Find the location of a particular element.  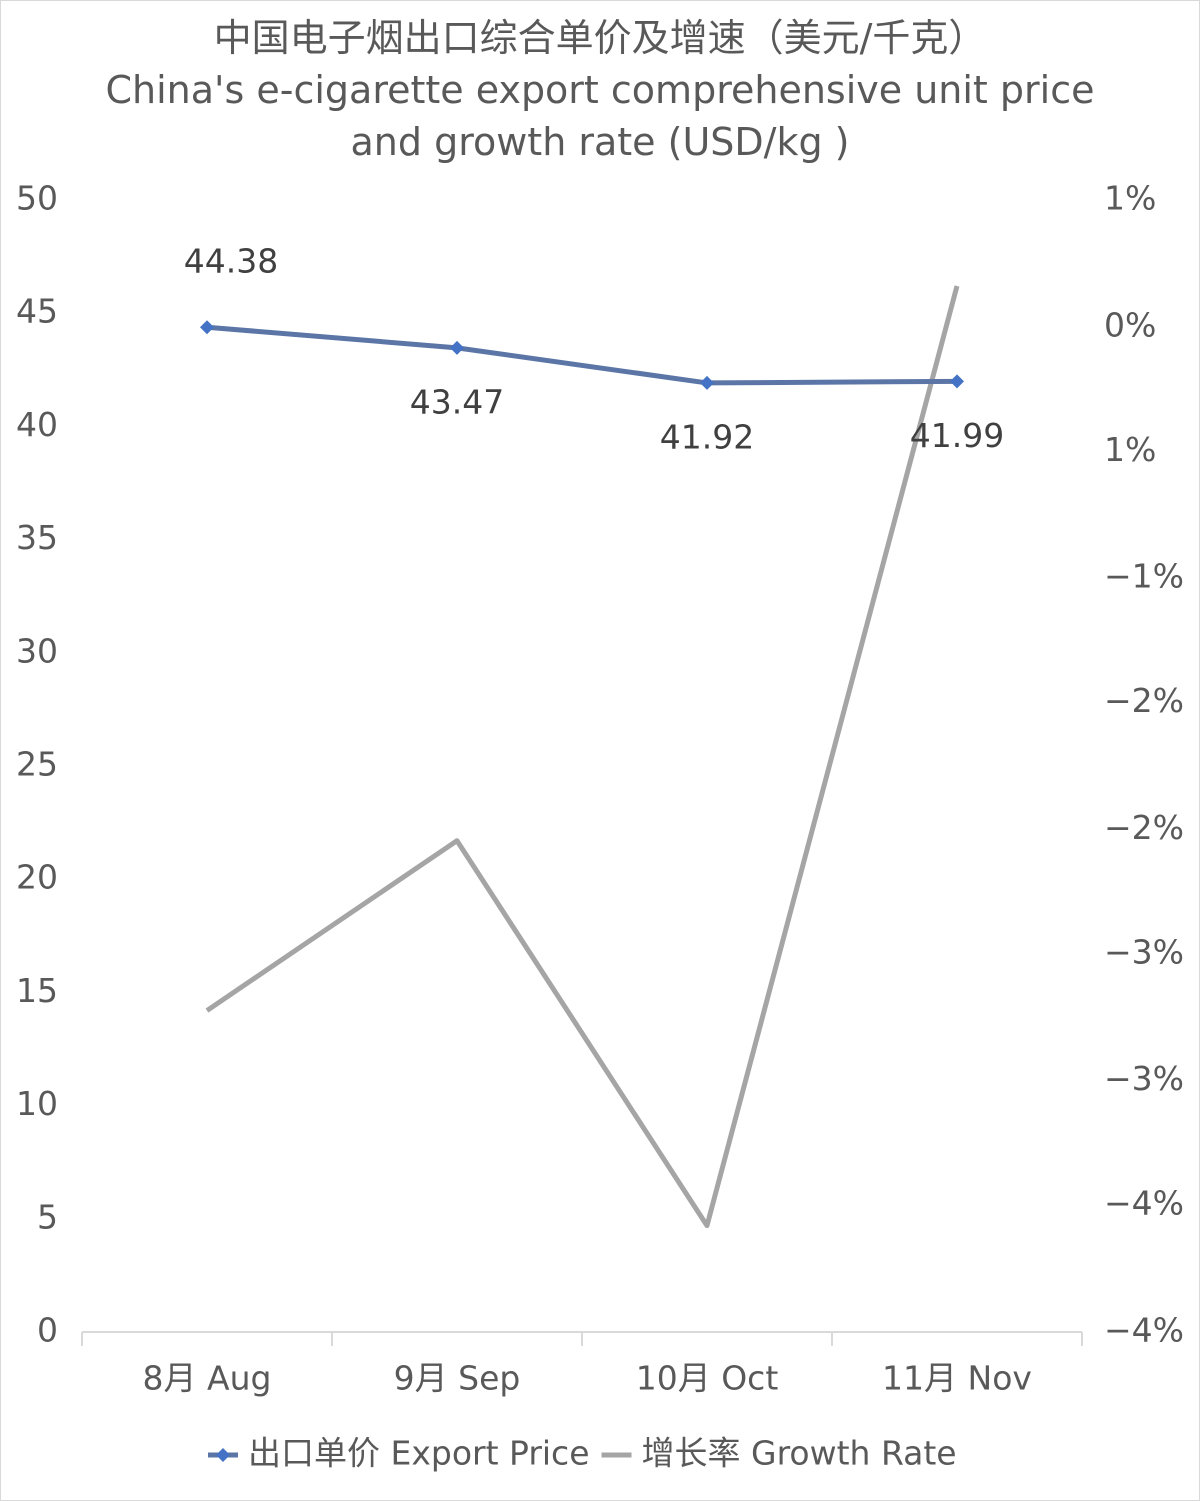

legend-label: 增长率 Growth Rate is located at coordinates (799, 1453).